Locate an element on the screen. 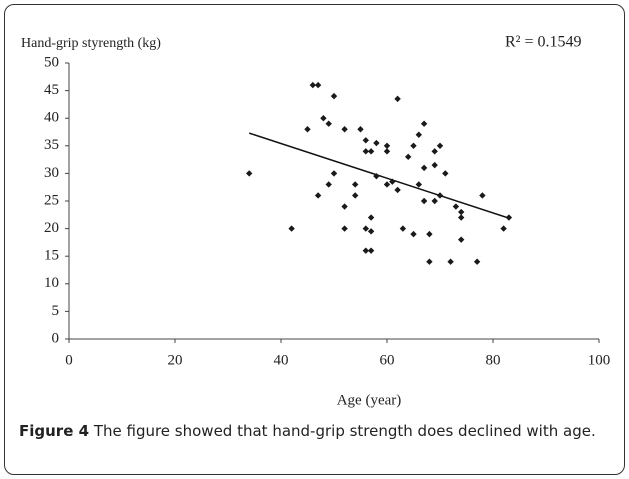 Image resolution: width=629 pixels, height=479 pixels. y-tick-label: 0 is located at coordinates (56, 338).